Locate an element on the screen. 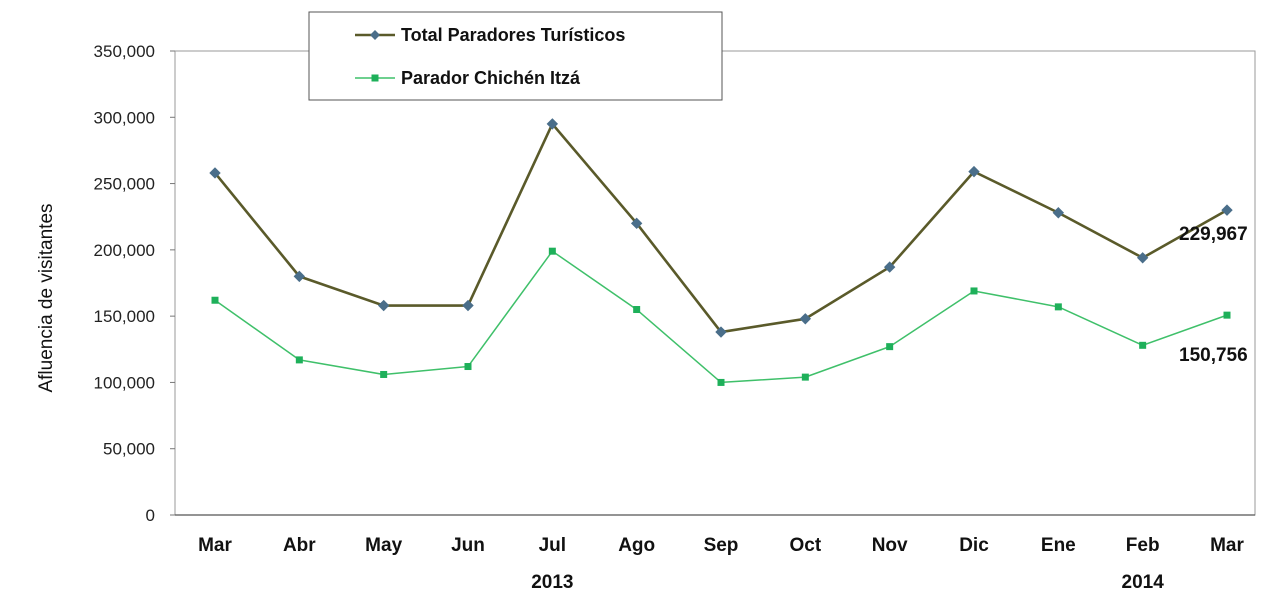 Image resolution: width=1270 pixels, height=598 pixels. x-tick-label: May is located at coordinates (383, 545).